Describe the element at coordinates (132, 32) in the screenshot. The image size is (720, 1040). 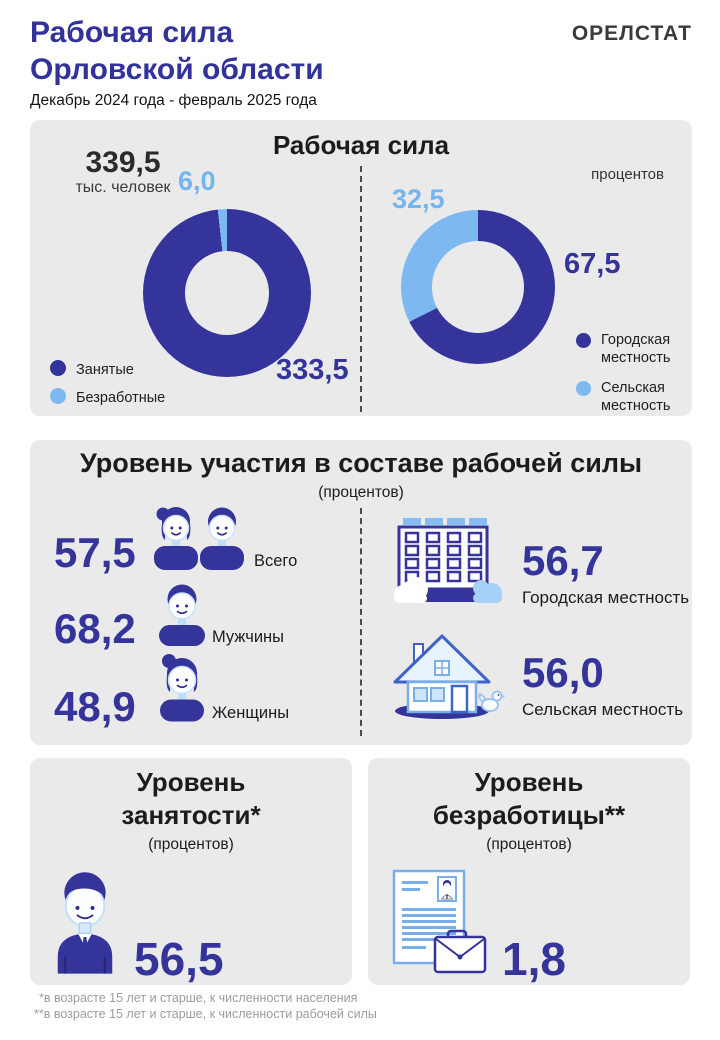
I see `page-title-line1: Рабочая сила` at that location.